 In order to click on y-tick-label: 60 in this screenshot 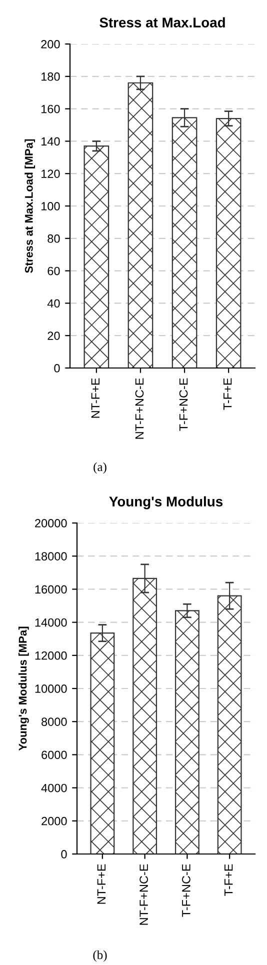, I will do `click(54, 271)`.